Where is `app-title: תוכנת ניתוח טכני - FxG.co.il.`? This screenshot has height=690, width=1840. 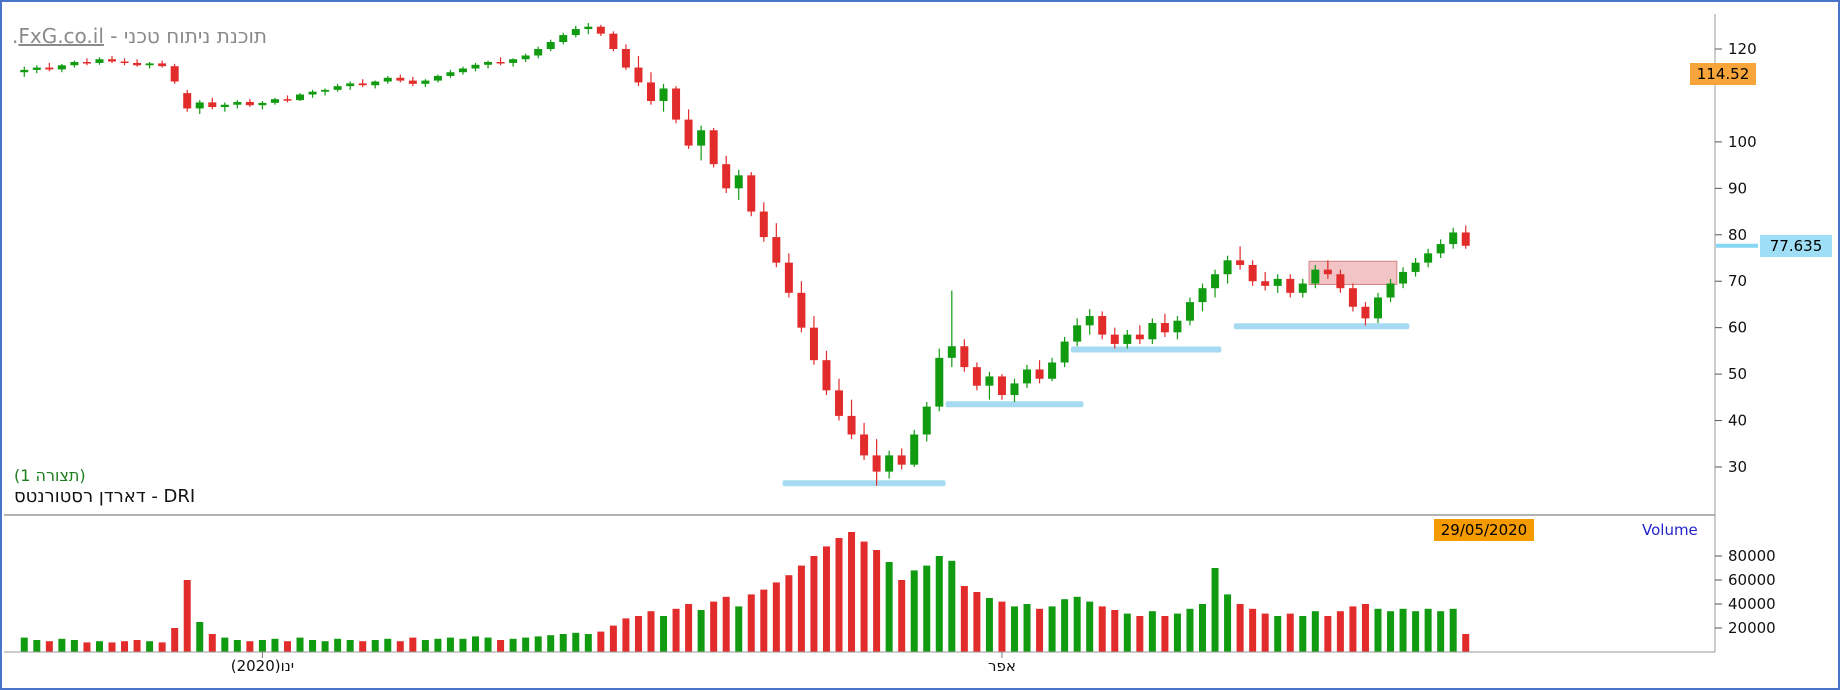
app-title: תוכנת ניתוח טכני - FxG.co.il. is located at coordinates (139, 36).